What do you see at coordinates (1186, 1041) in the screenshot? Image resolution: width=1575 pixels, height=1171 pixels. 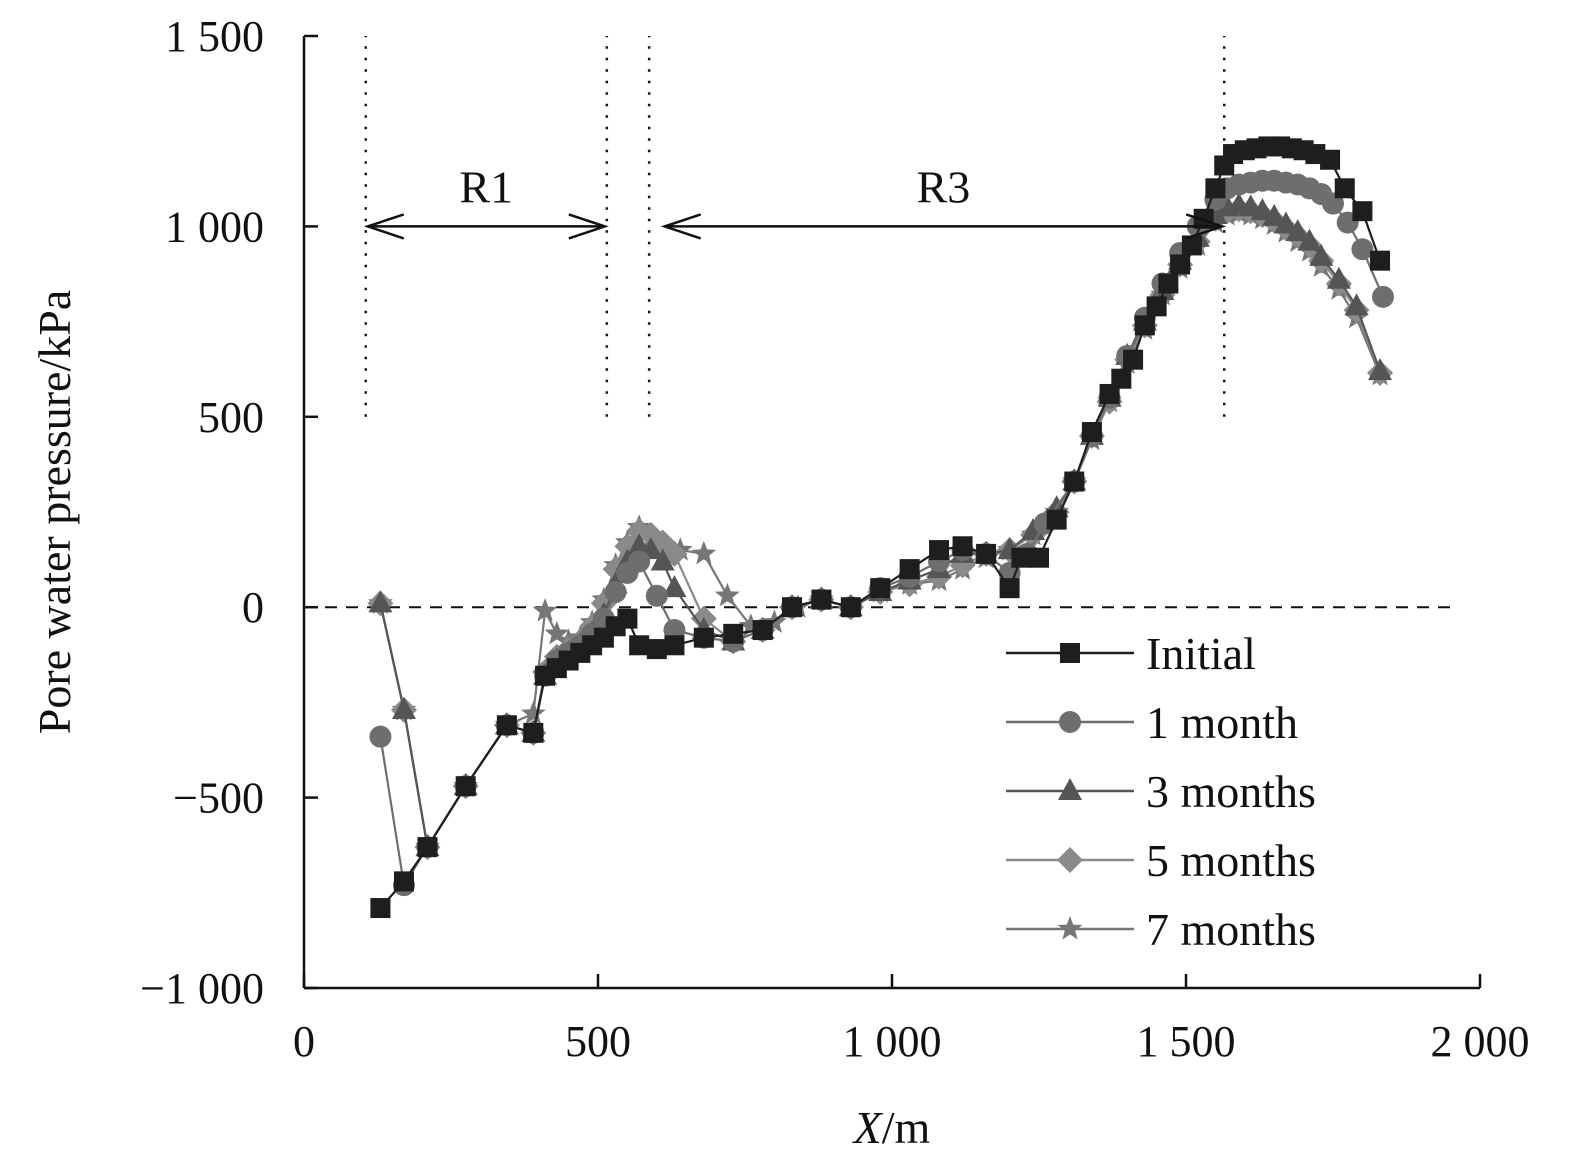 I see `x-tick-label: 1 500` at bounding box center [1186, 1041].